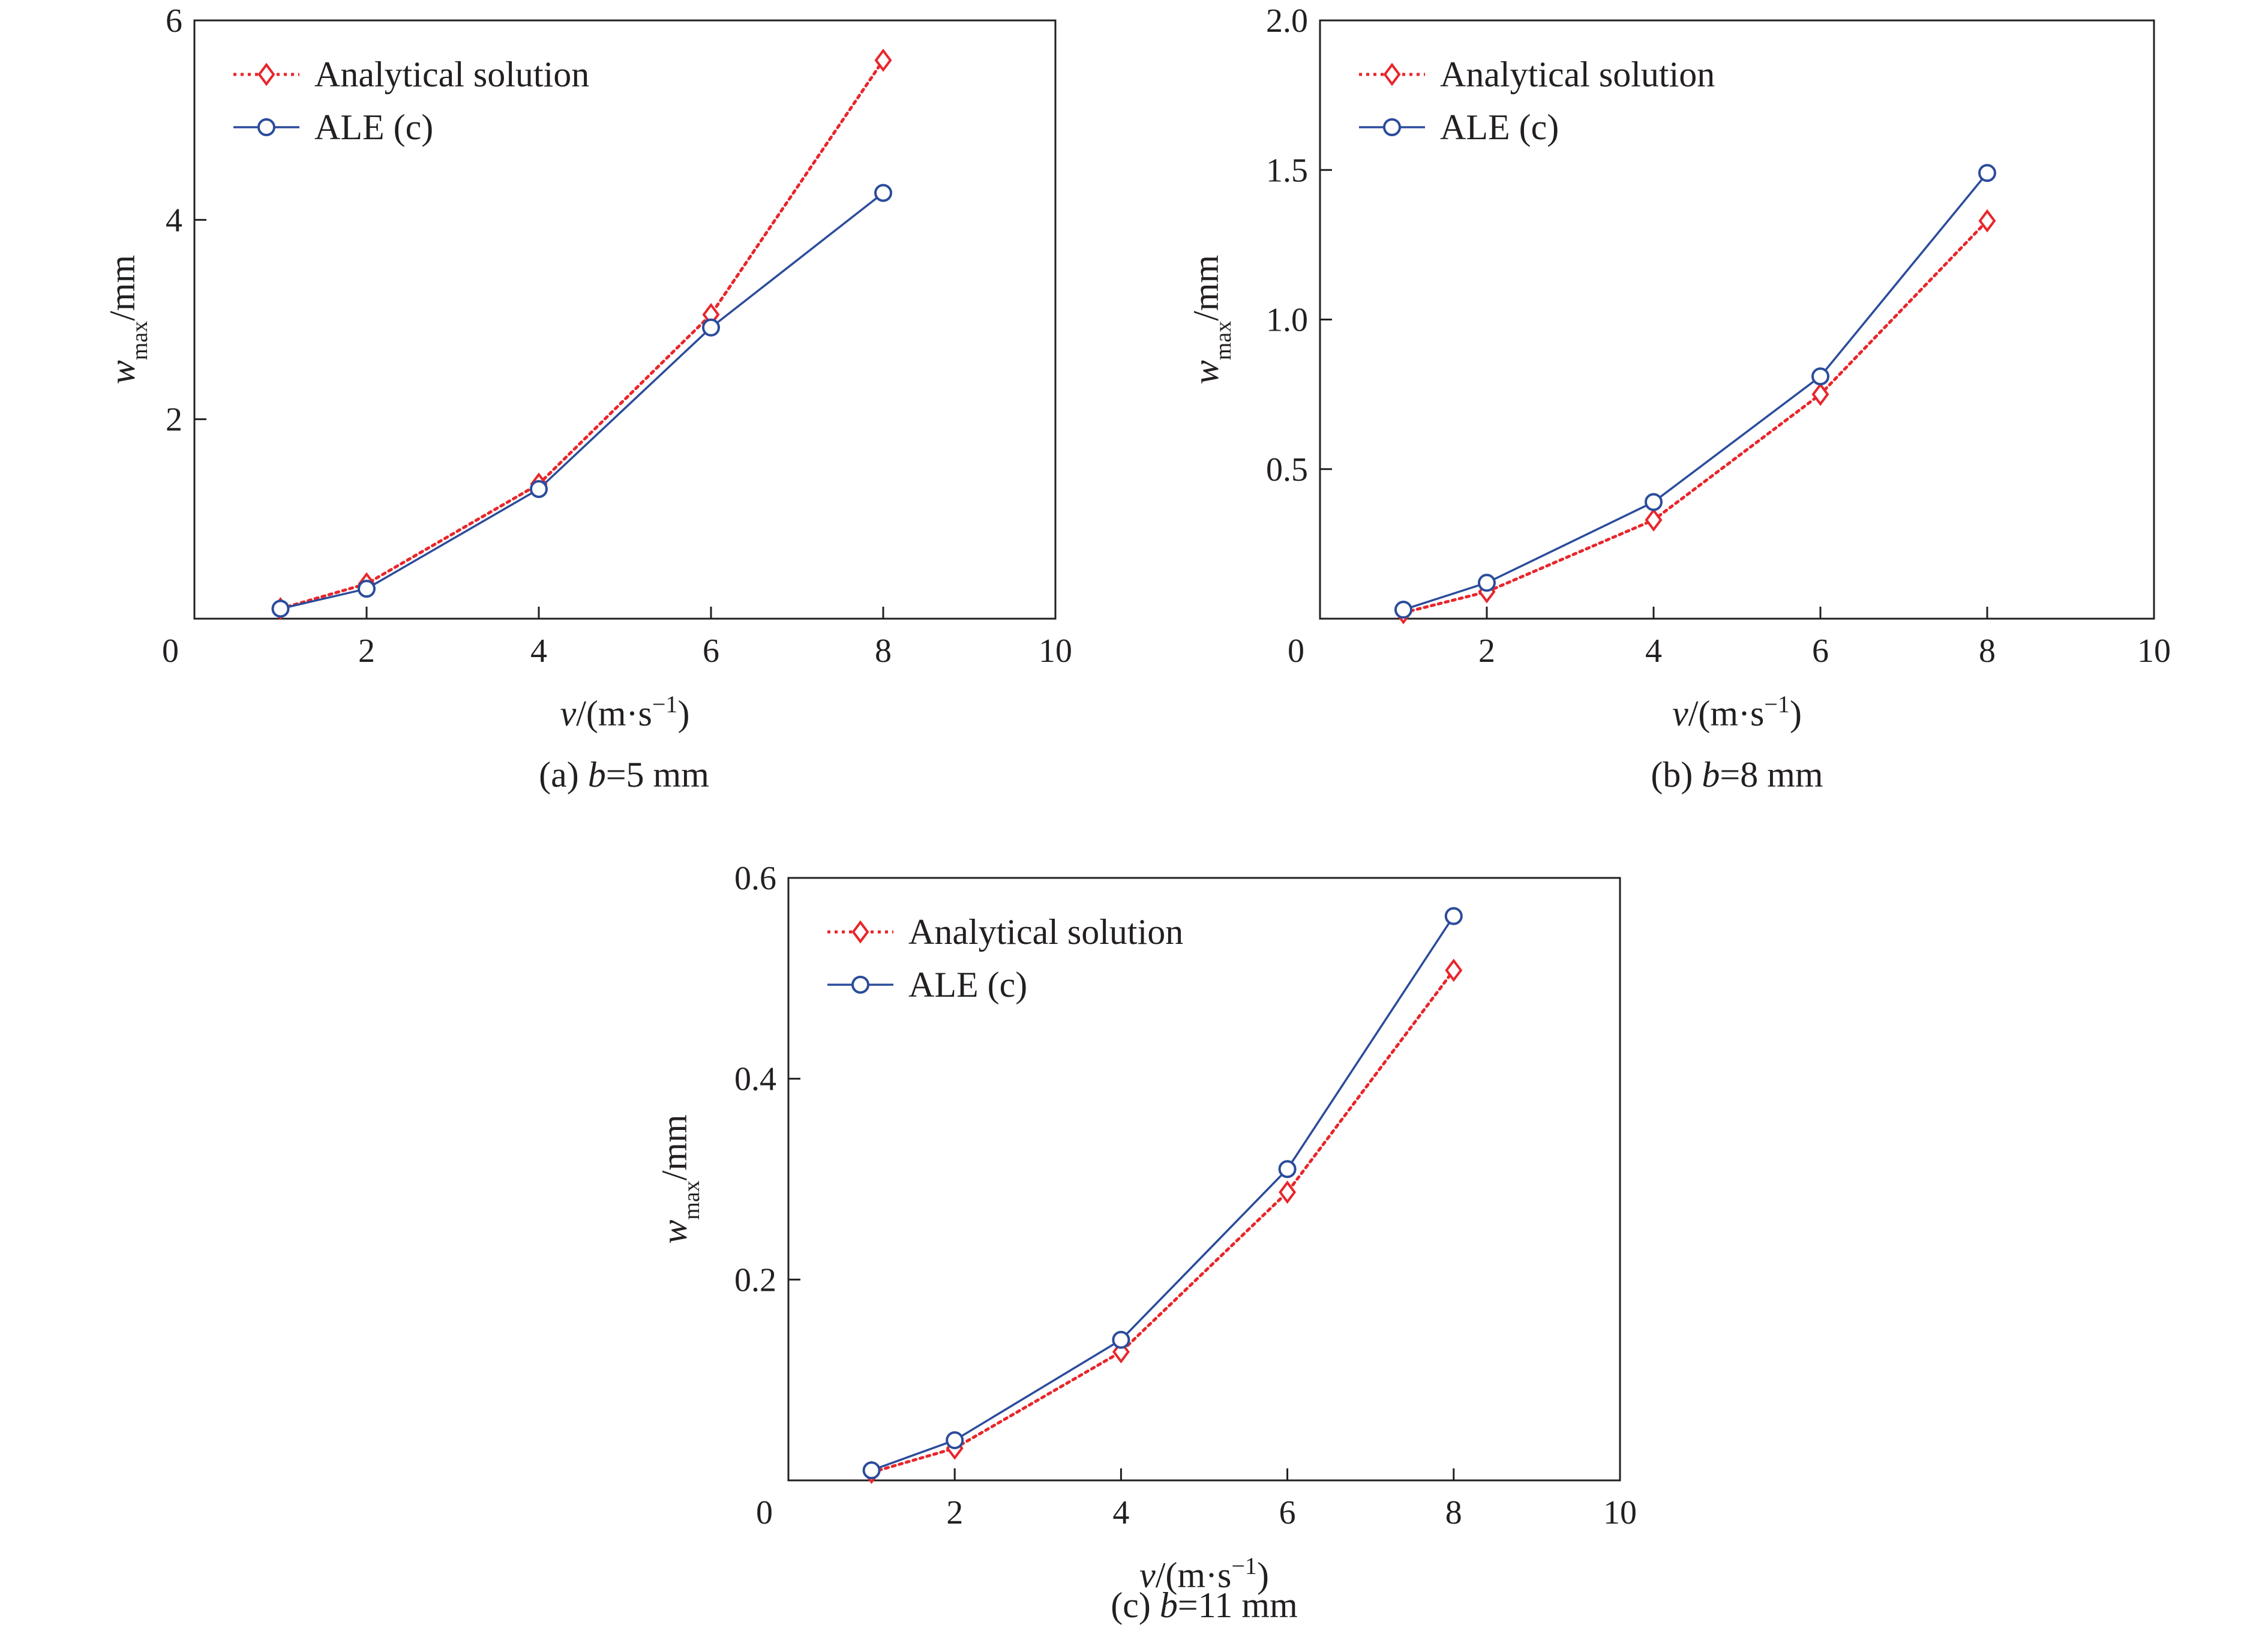  Describe the element at coordinates (1677, 774) in the screenshot. I see `label-part: (b)` at that location.